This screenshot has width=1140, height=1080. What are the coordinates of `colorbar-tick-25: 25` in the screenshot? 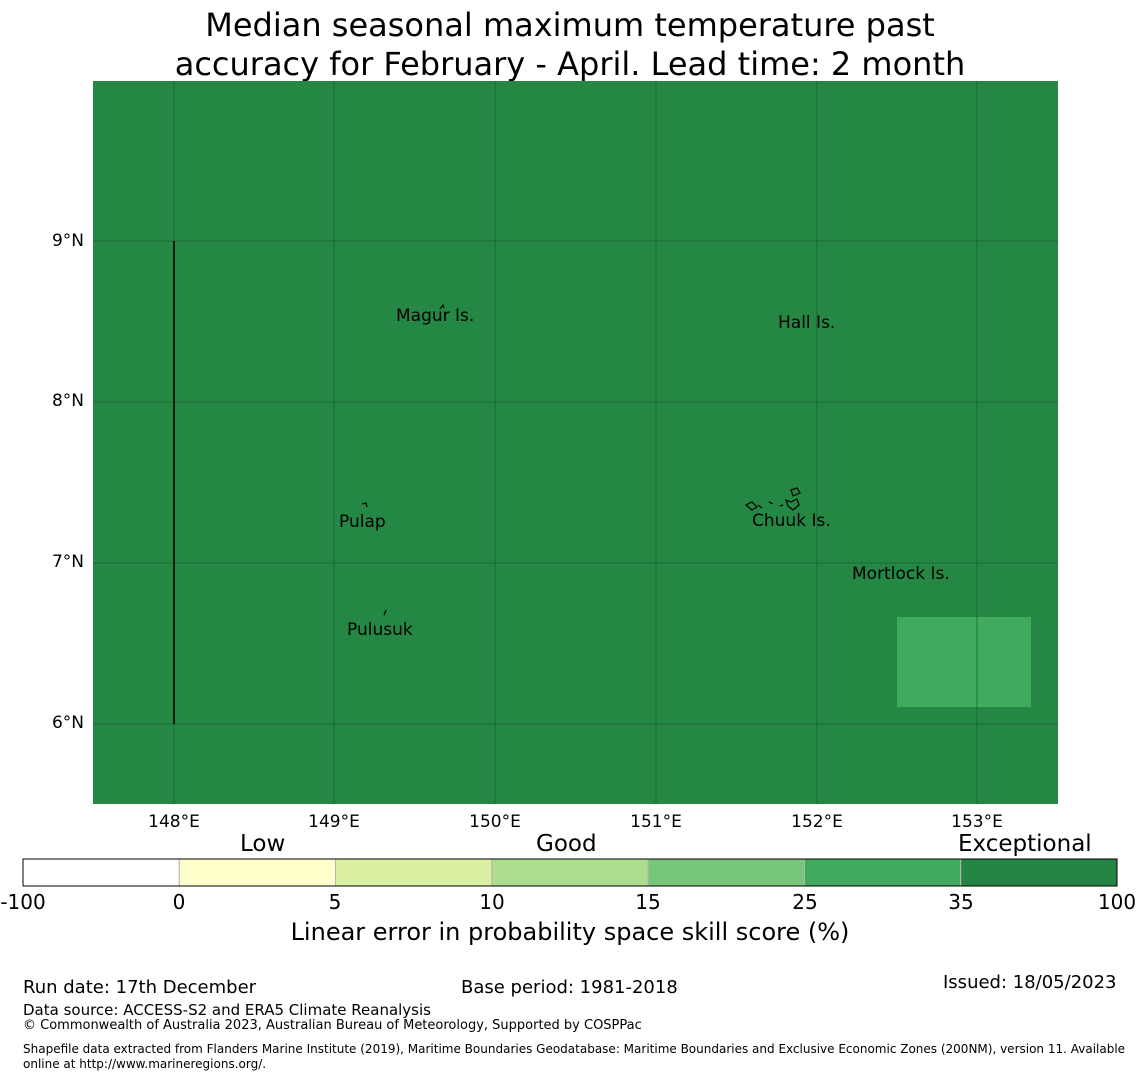 It's located at (805, 902).